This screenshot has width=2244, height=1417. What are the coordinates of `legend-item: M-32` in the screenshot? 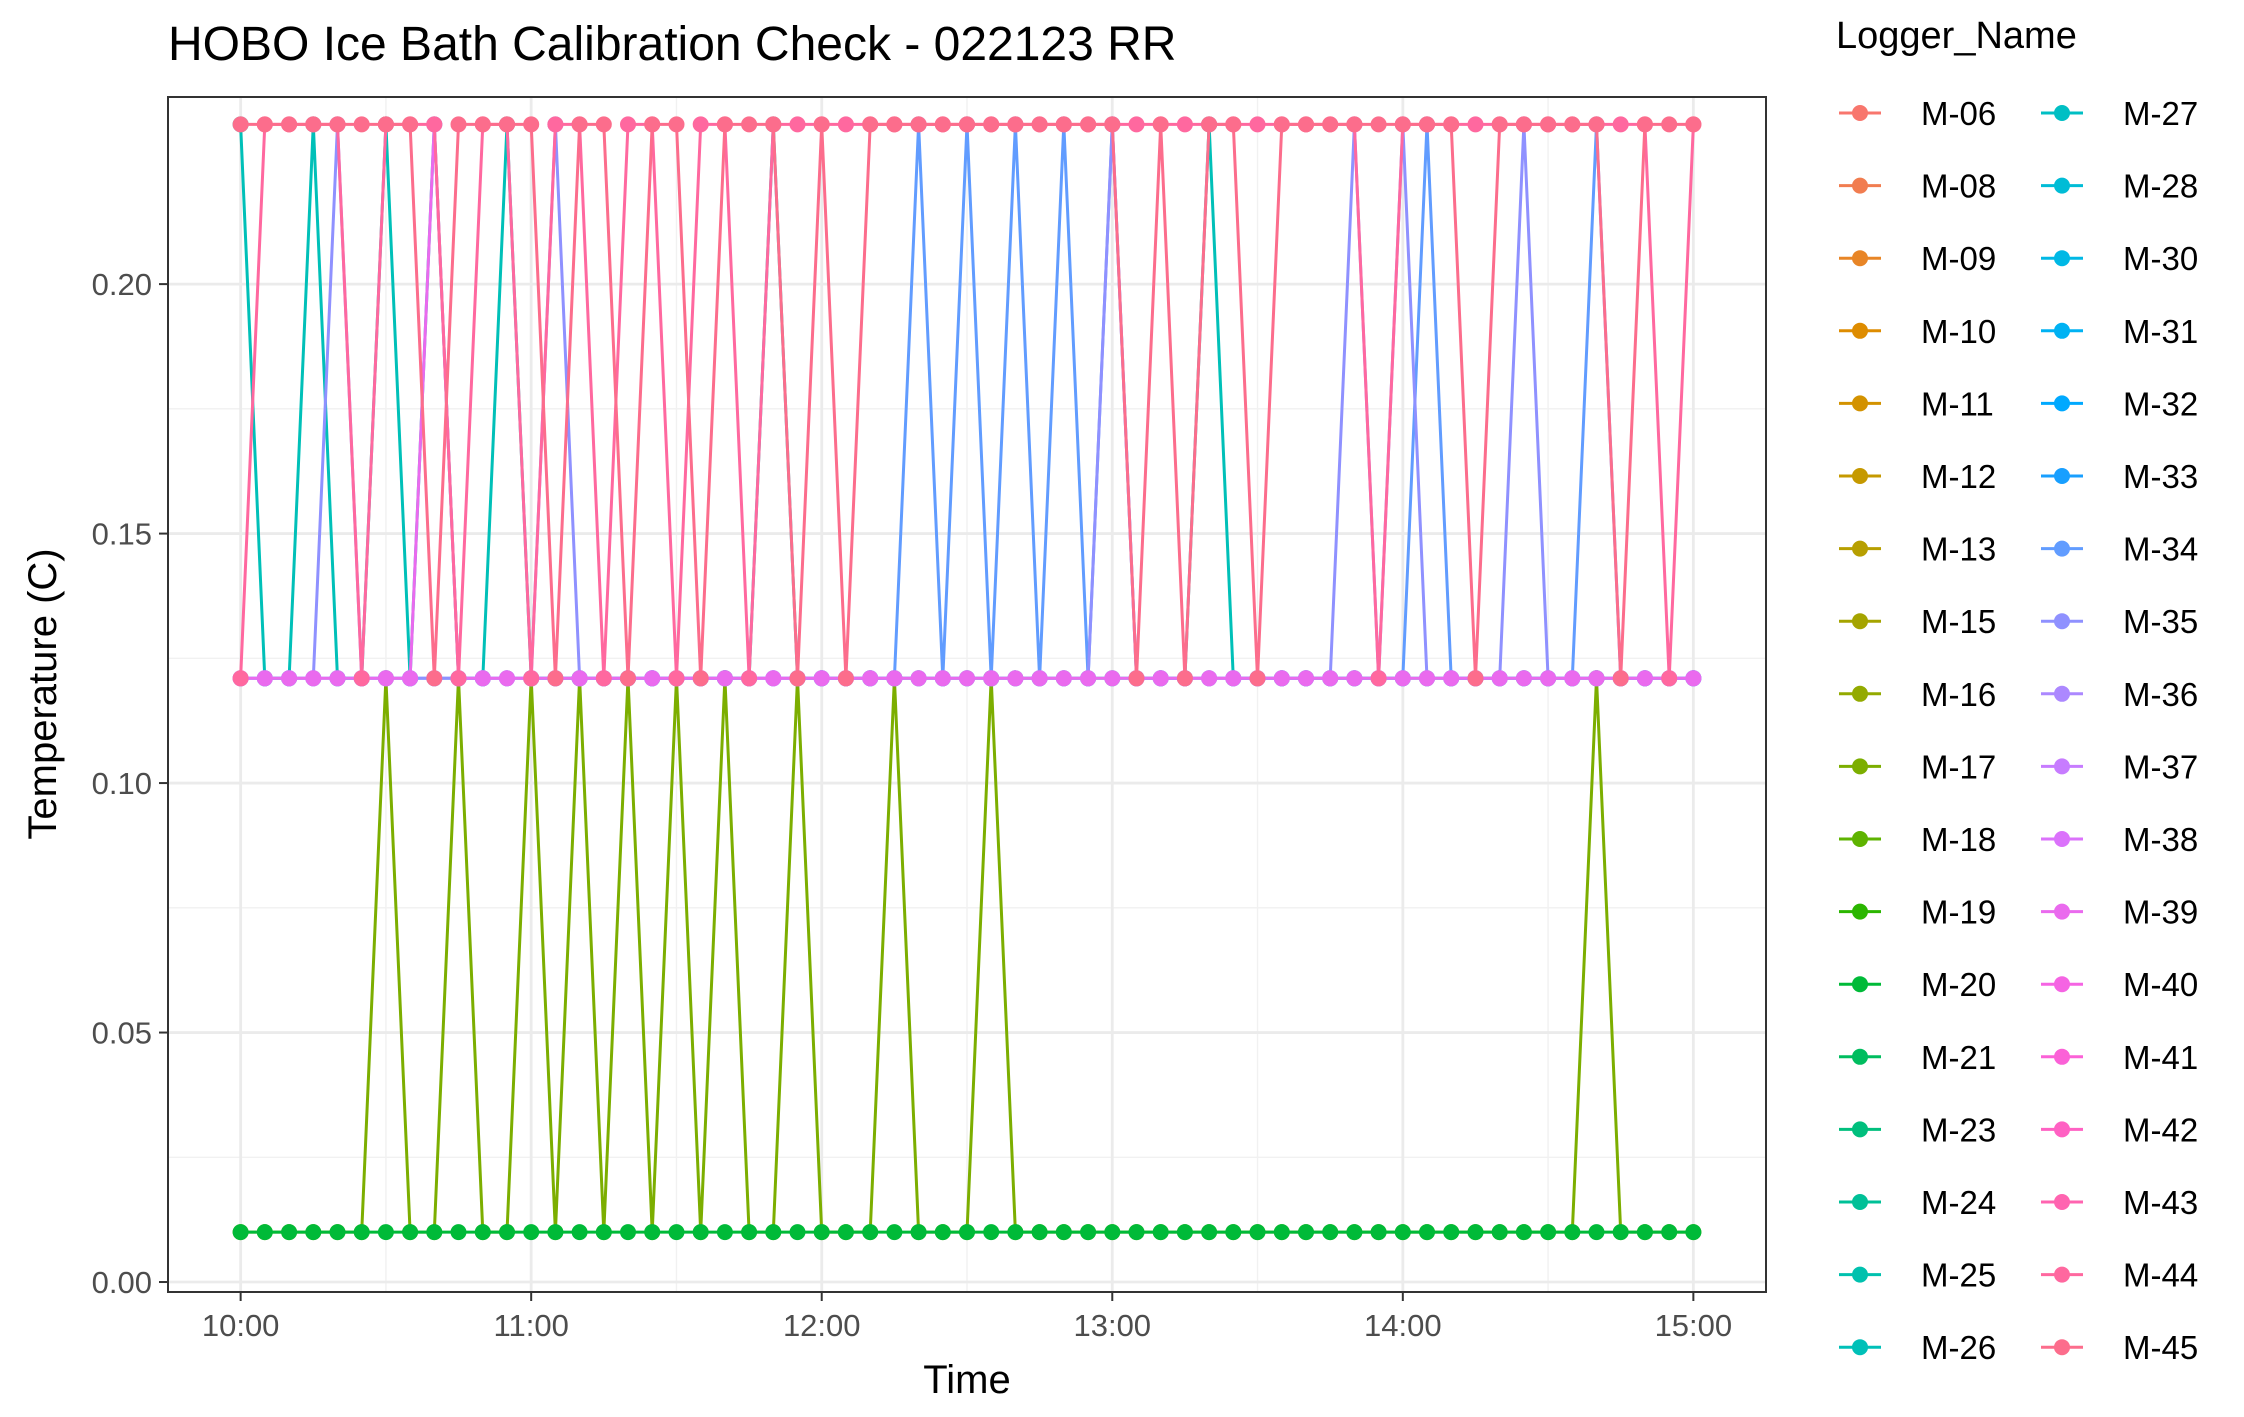 It's located at (2119, 403).